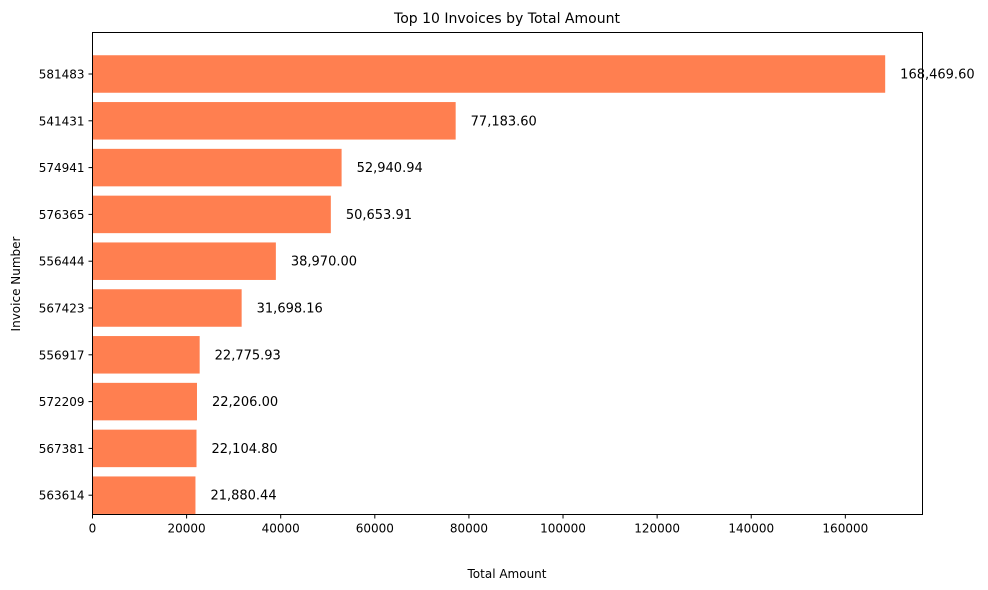  Describe the element at coordinates (16, 283) in the screenshot. I see `y-axis-label: Invoice Number` at that location.